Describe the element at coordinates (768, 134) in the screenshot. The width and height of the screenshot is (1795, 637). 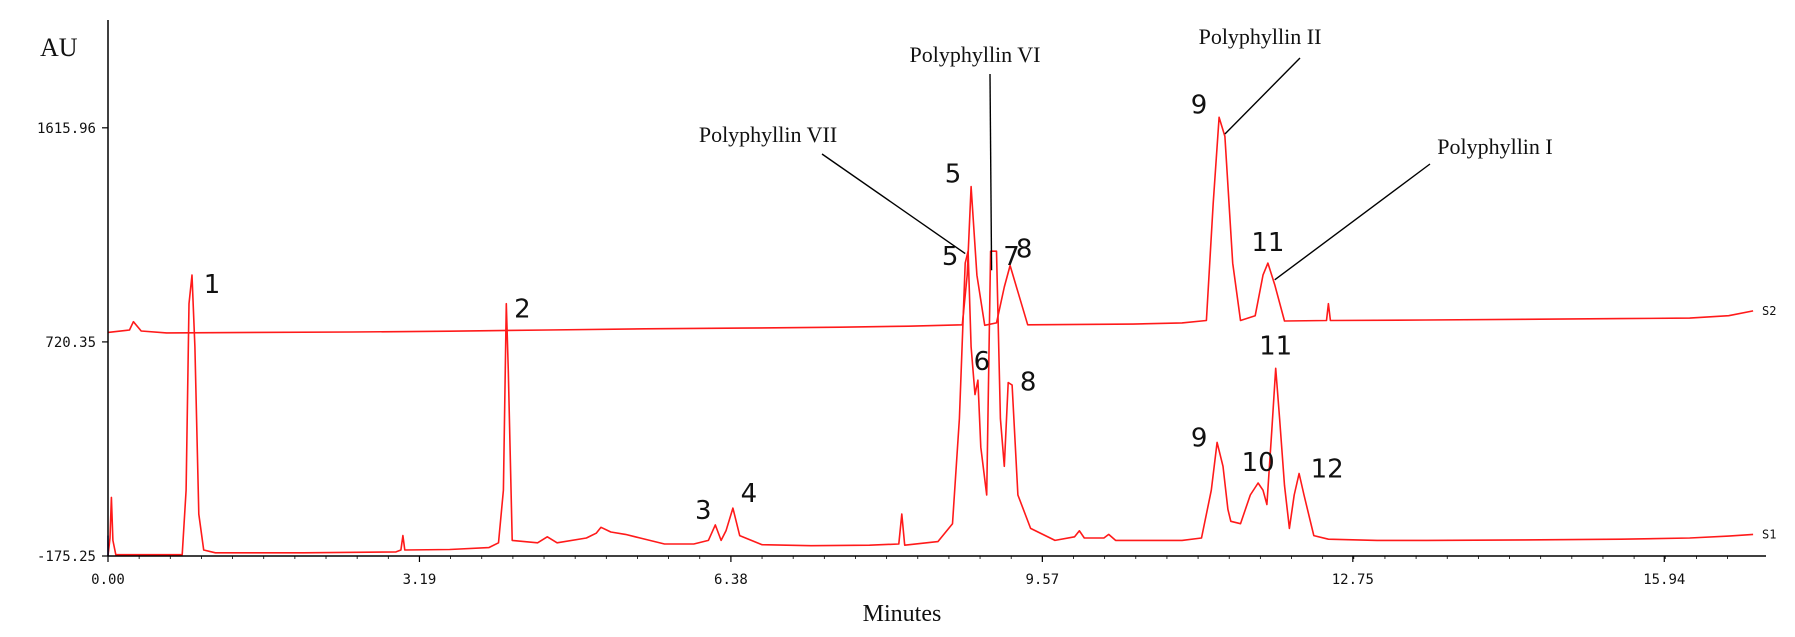
I see `compound-annotation: Polyphyllin VII` at that location.